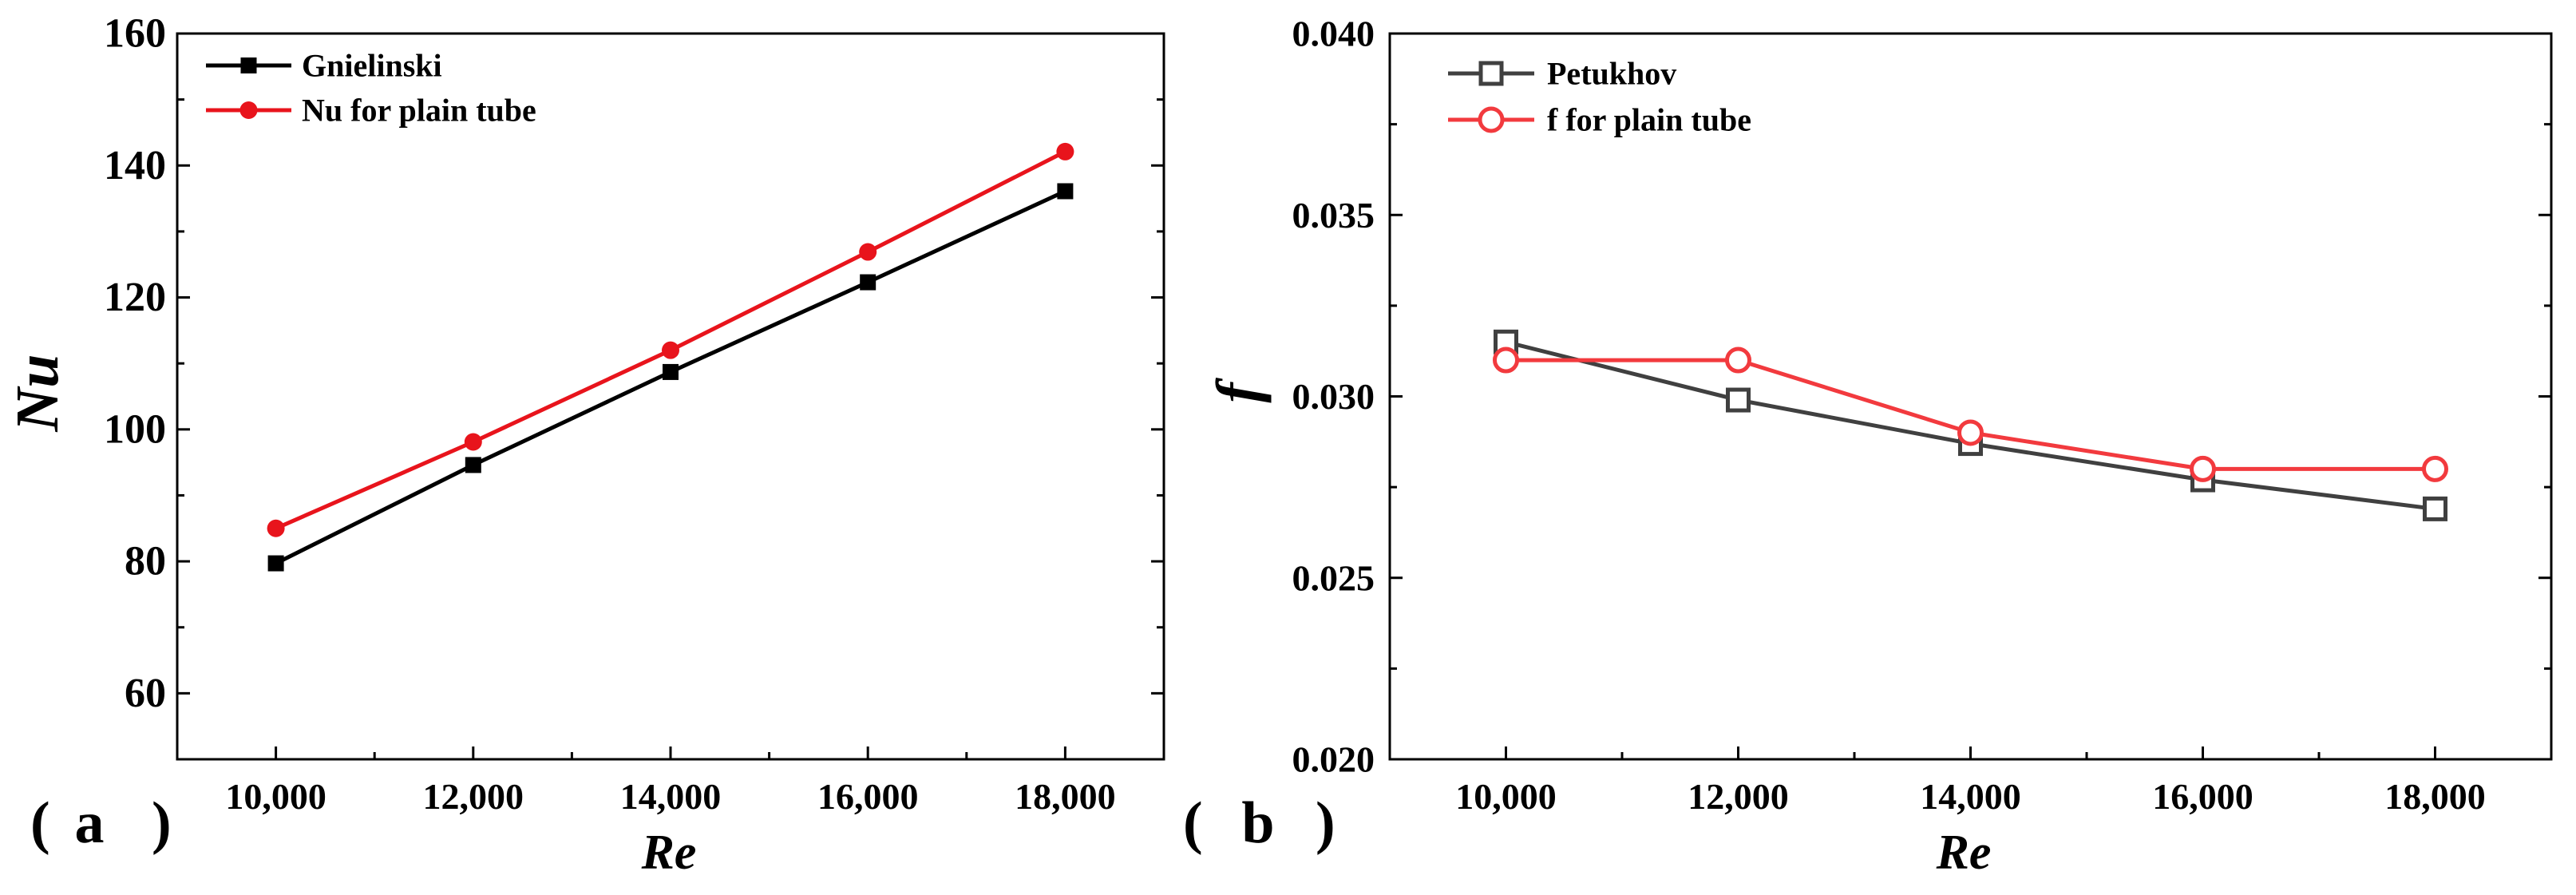 The height and width of the screenshot is (895, 2576). Describe the element at coordinates (135, 165) in the screenshot. I see `y-tick-label: 140` at that location.